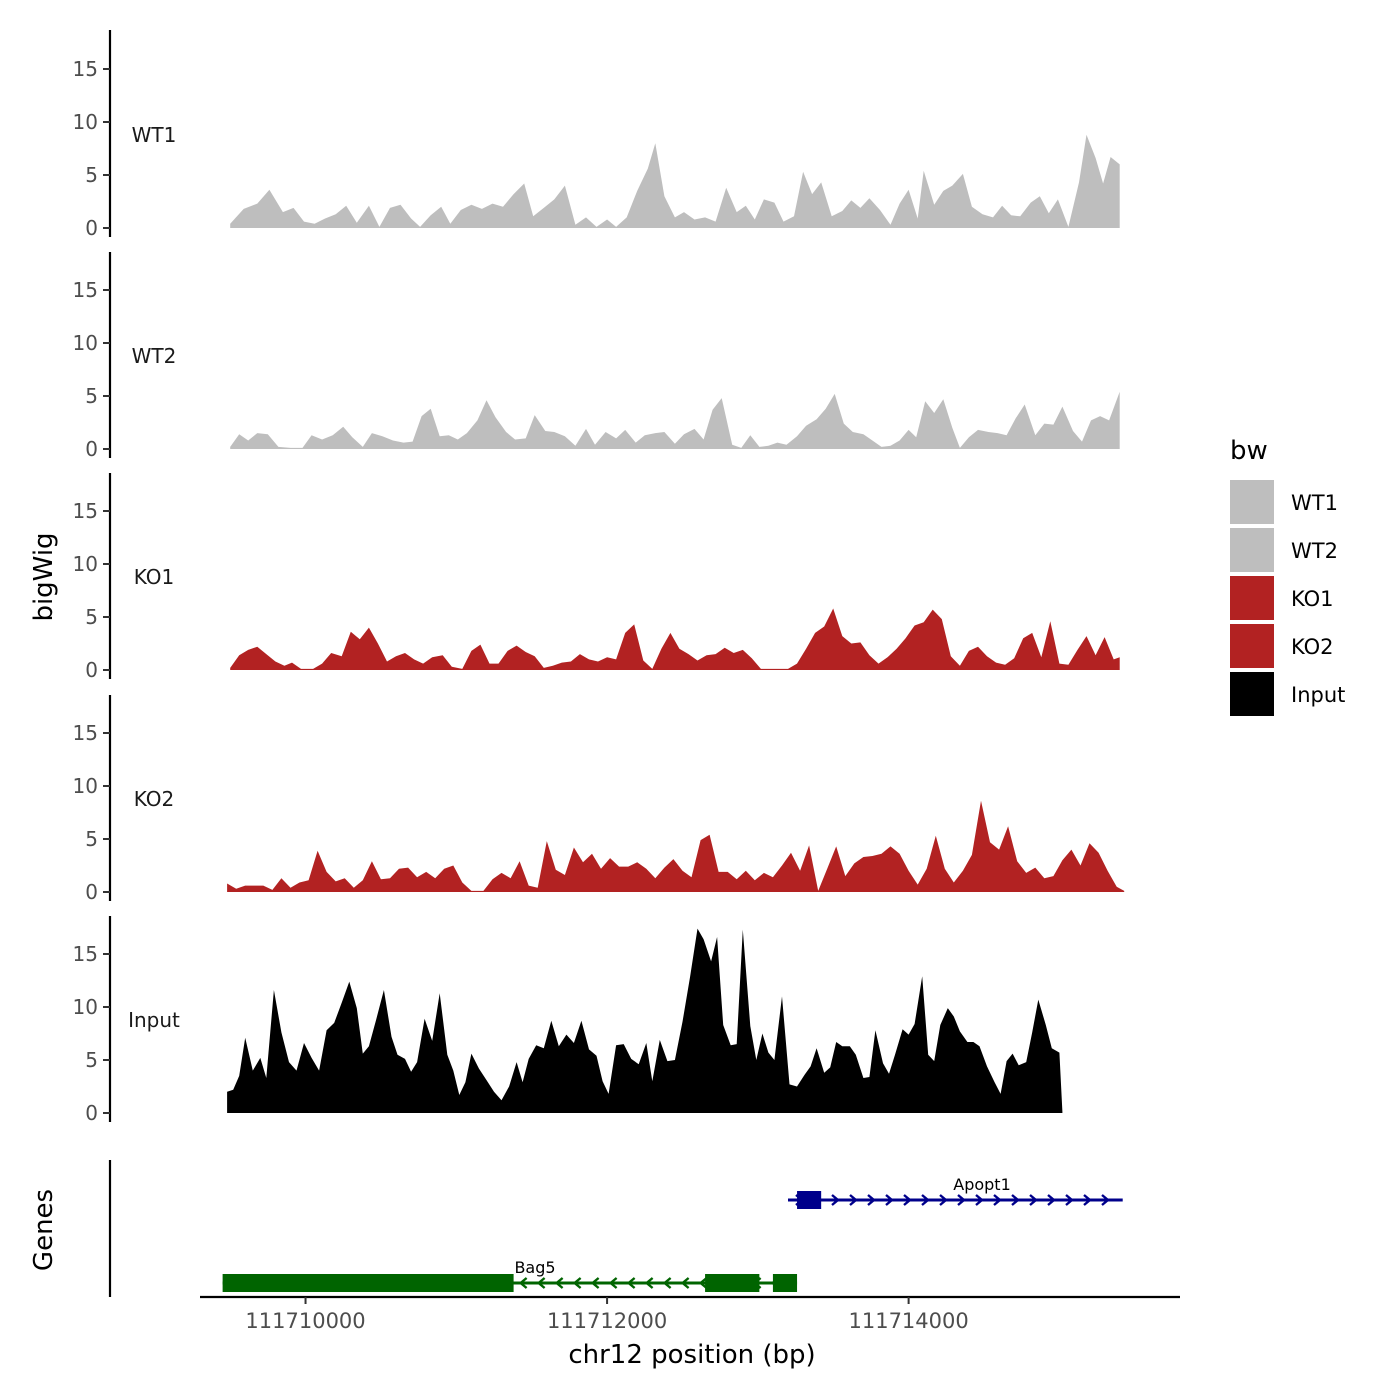 The width and height of the screenshot is (1400, 1400). What do you see at coordinates (1314, 503) in the screenshot?
I see `legend-label: WT1` at bounding box center [1314, 503].